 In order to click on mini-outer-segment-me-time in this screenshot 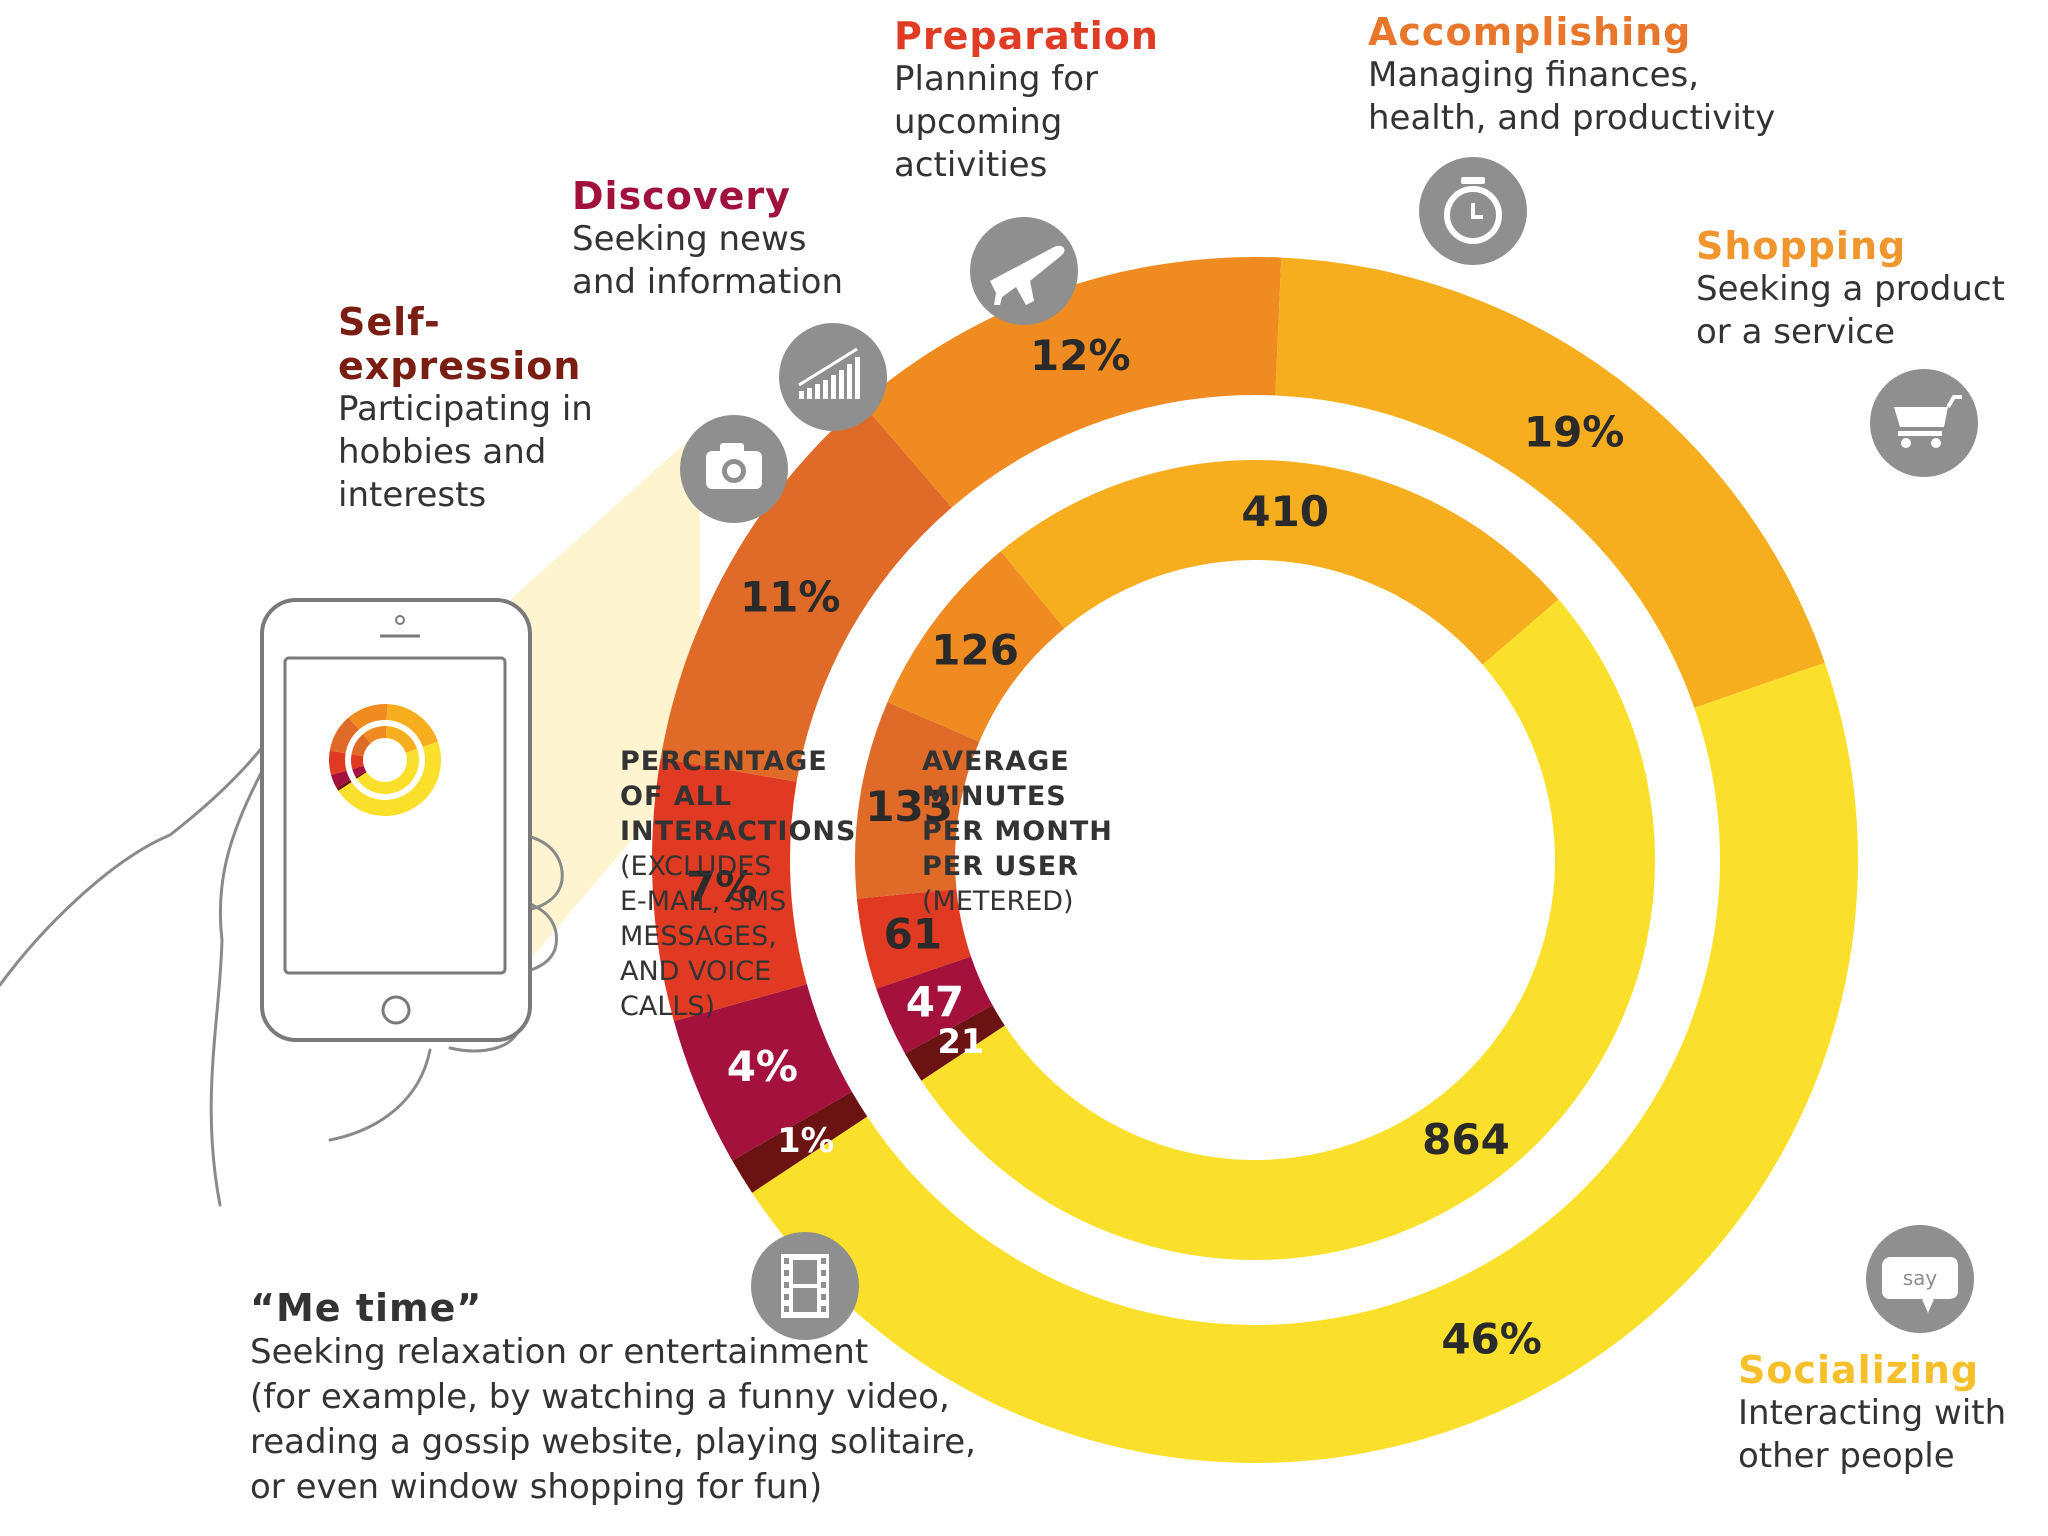, I will do `click(389, 778)`.